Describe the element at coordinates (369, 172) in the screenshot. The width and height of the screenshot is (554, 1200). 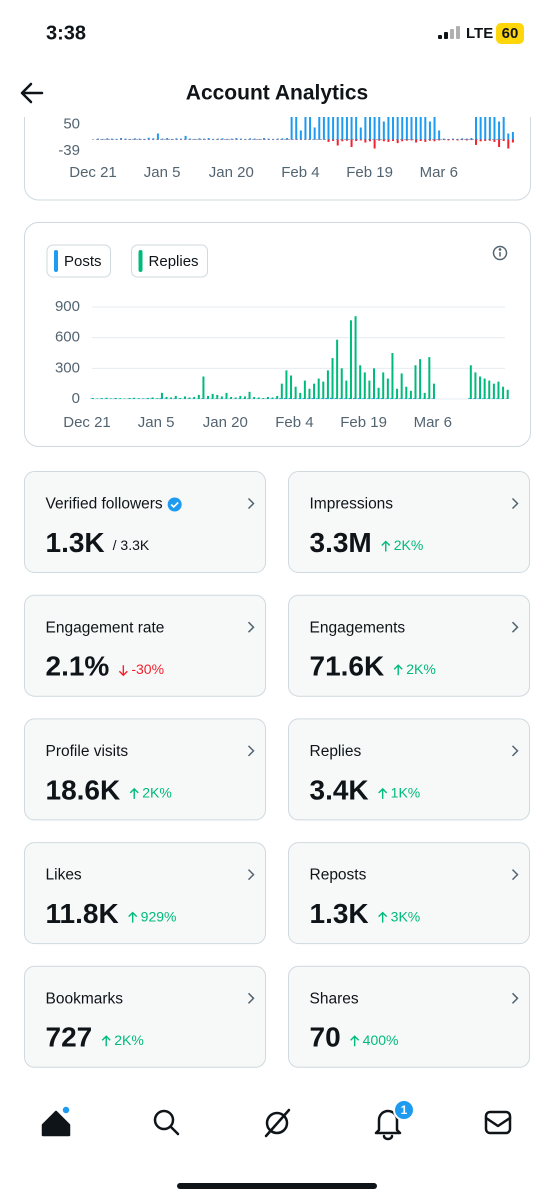
I see `x-tick-label: Feb 19` at that location.